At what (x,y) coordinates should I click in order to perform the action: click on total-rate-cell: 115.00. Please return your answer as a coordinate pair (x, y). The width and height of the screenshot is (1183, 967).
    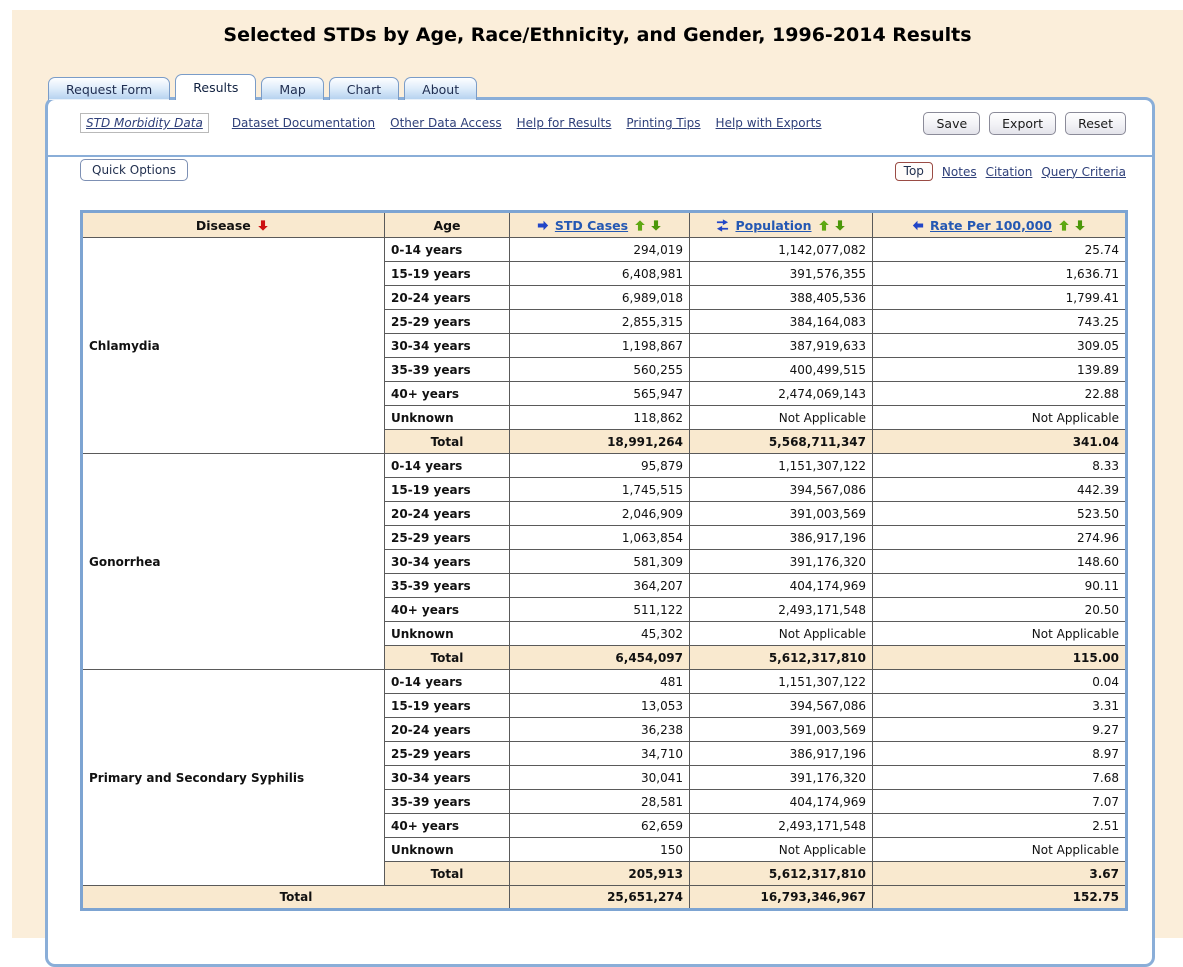
    Looking at the image, I should click on (999, 657).